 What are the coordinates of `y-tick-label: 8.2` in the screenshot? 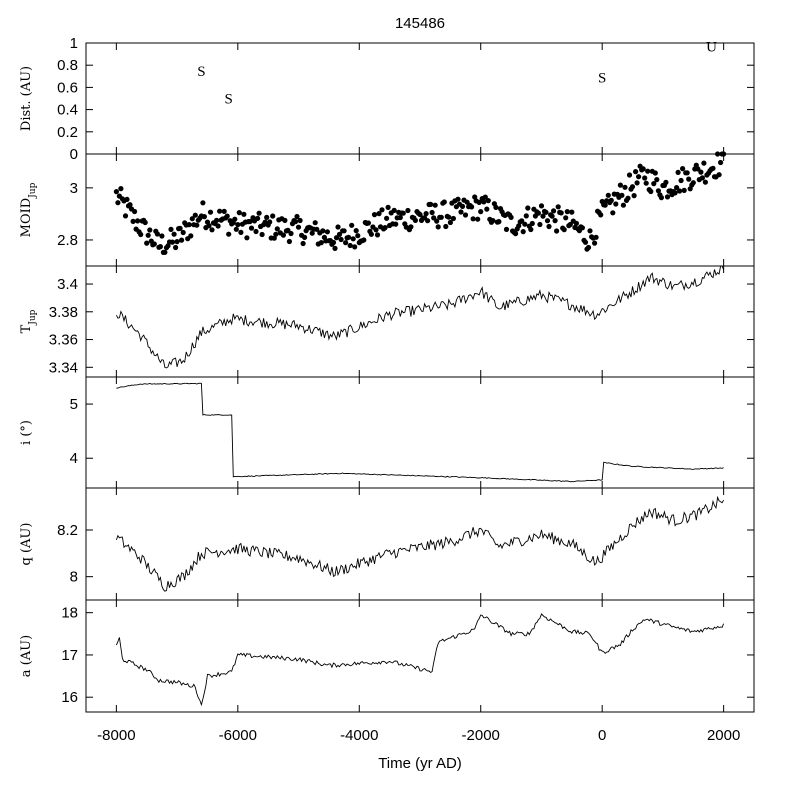 It's located at (67, 530).